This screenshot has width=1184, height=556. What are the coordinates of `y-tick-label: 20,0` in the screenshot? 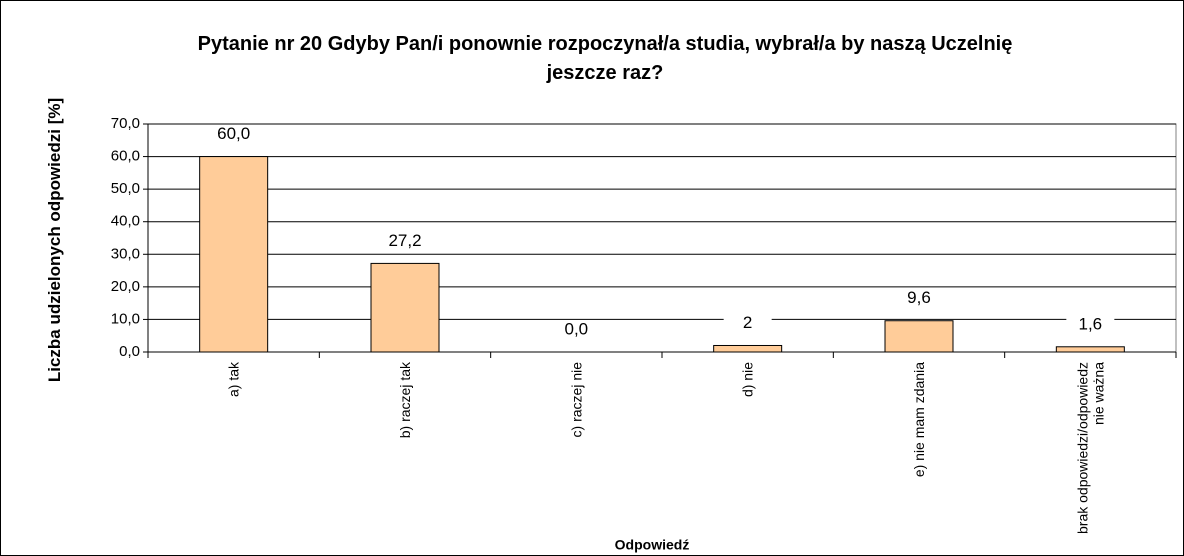 It's located at (125, 286).